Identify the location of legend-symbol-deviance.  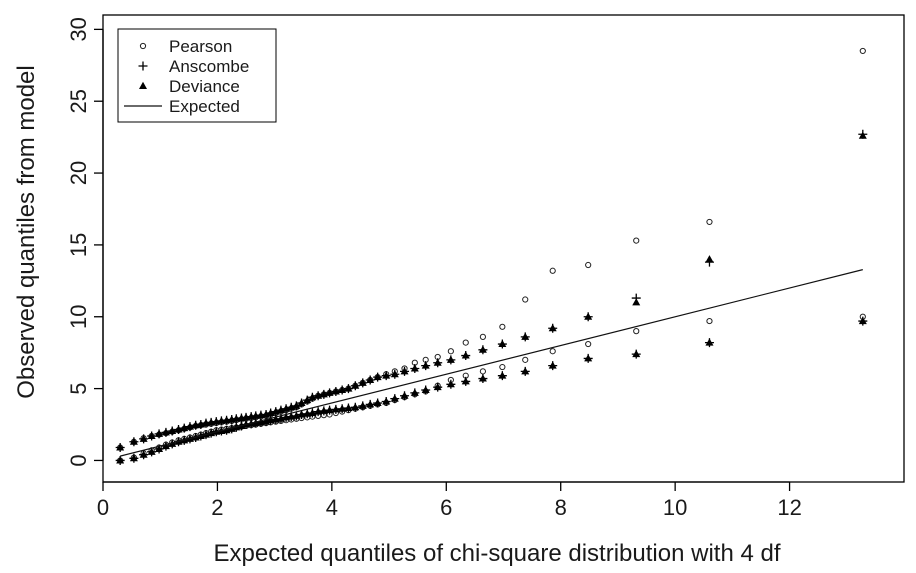
(143, 85).